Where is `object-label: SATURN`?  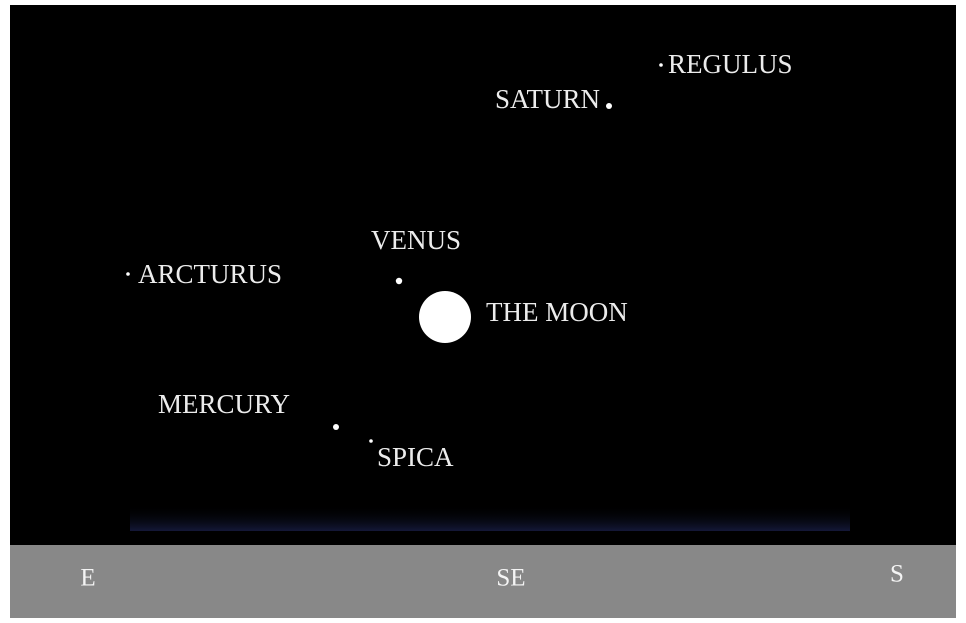 object-label: SATURN is located at coordinates (547, 99).